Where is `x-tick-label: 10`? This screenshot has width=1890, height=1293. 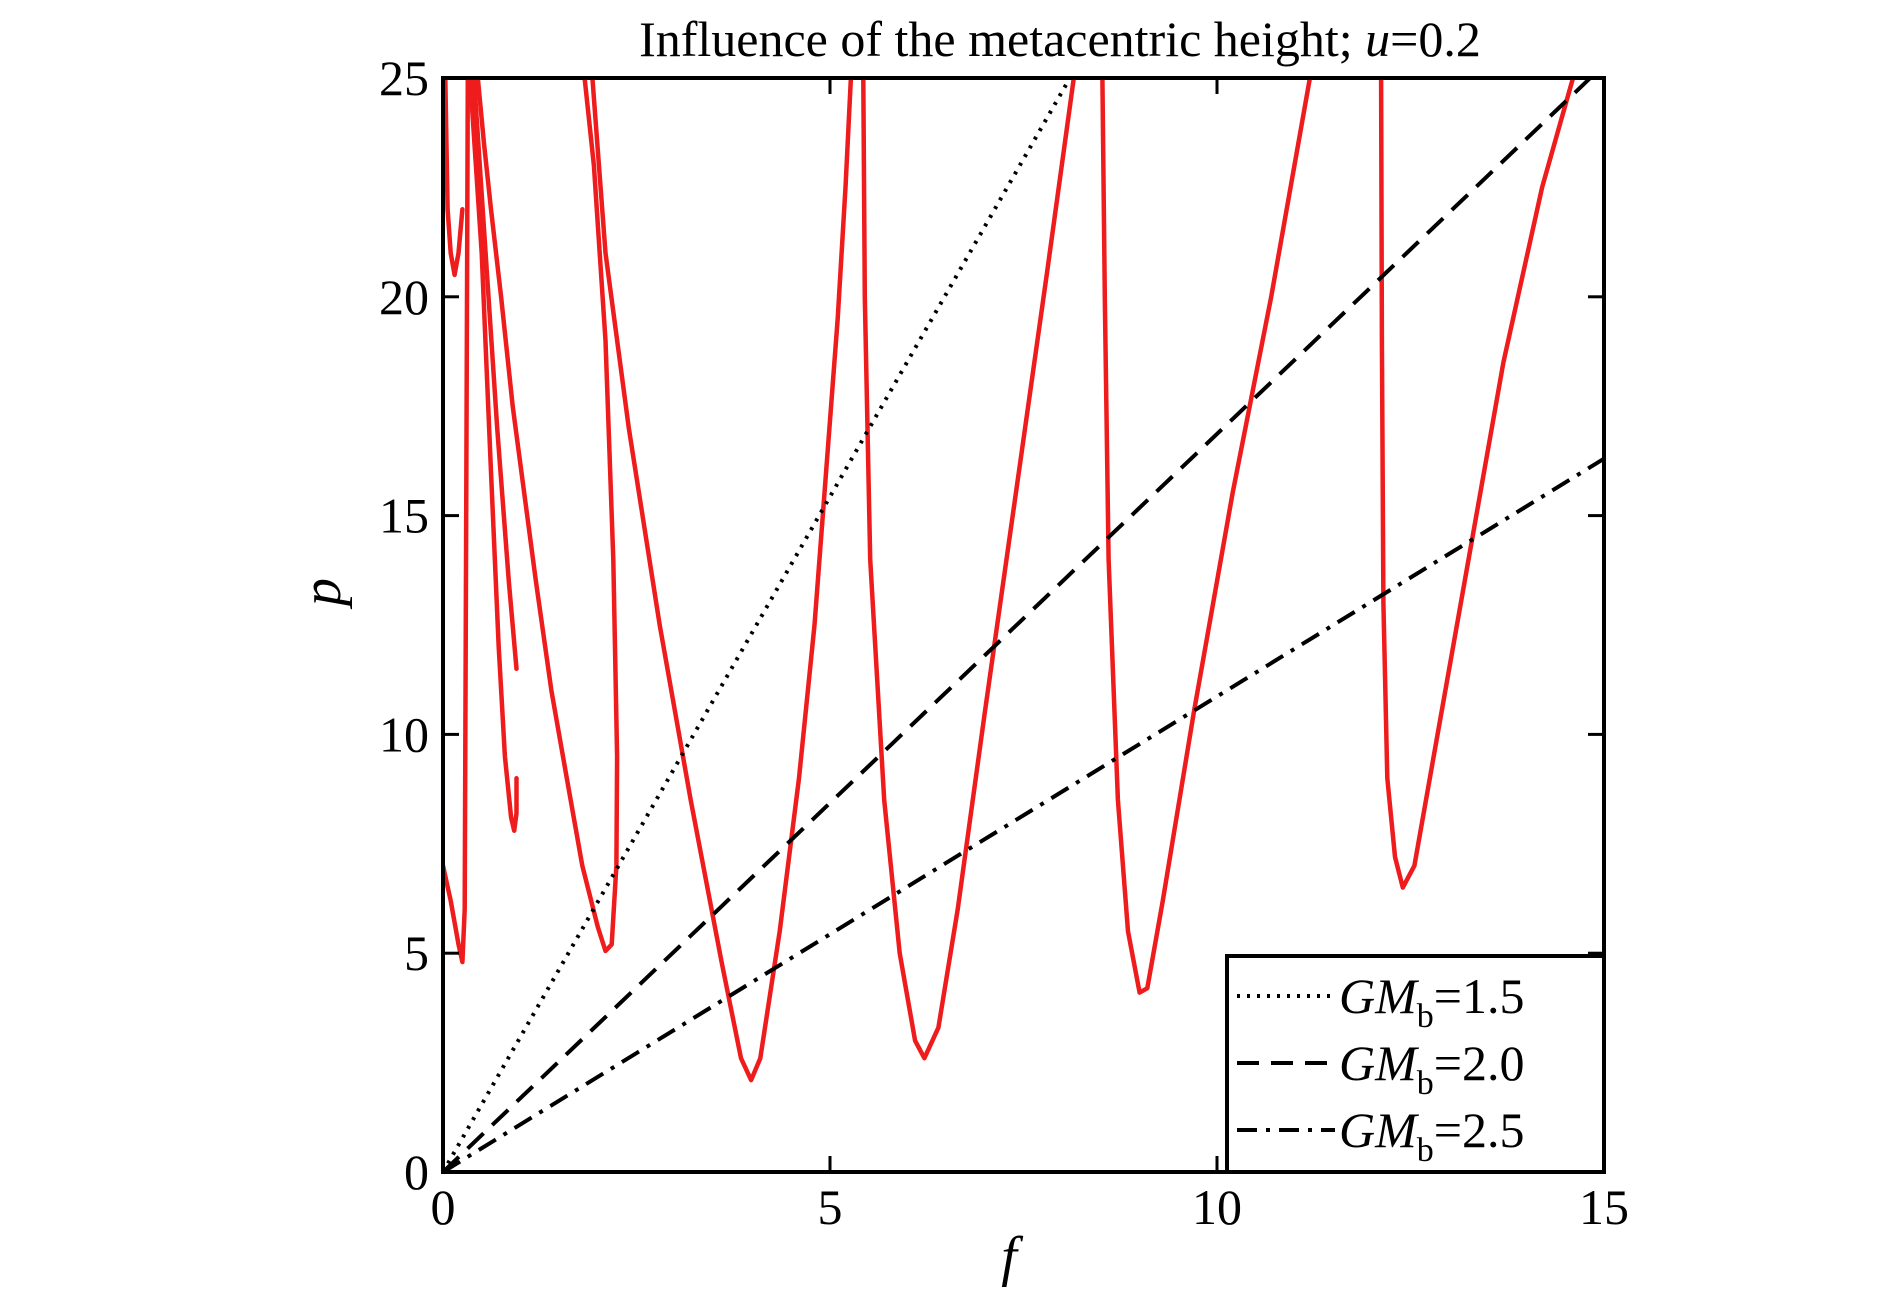
x-tick-label: 10 is located at coordinates (1217, 1207).